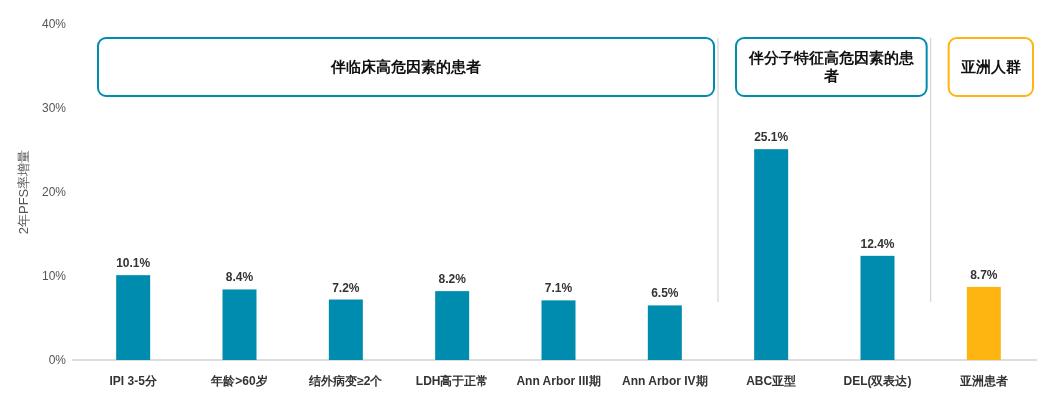 This screenshot has height=407, width=1053. I want to click on x-tick-label: Ann Arbor IV期, so click(665, 381).